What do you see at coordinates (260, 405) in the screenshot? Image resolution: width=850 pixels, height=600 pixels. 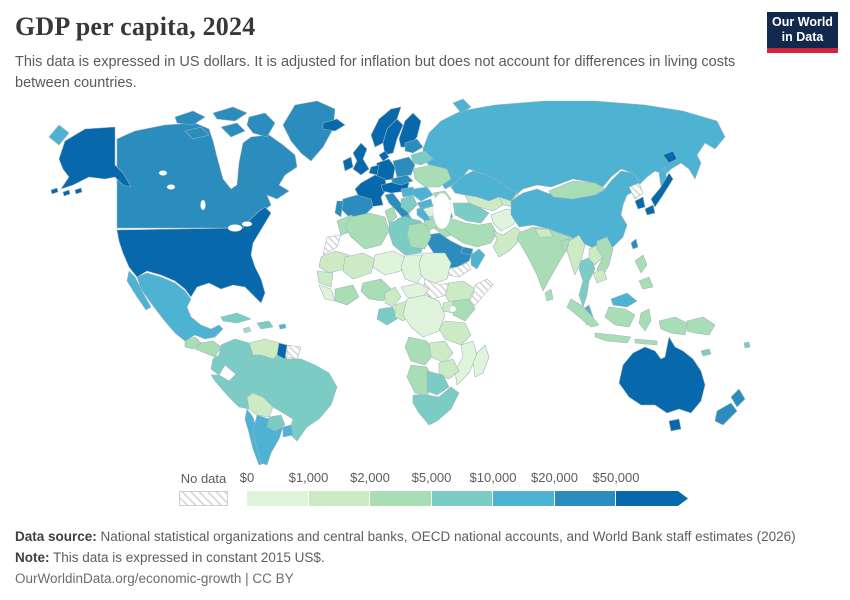 I see `country-bolivia` at bounding box center [260, 405].